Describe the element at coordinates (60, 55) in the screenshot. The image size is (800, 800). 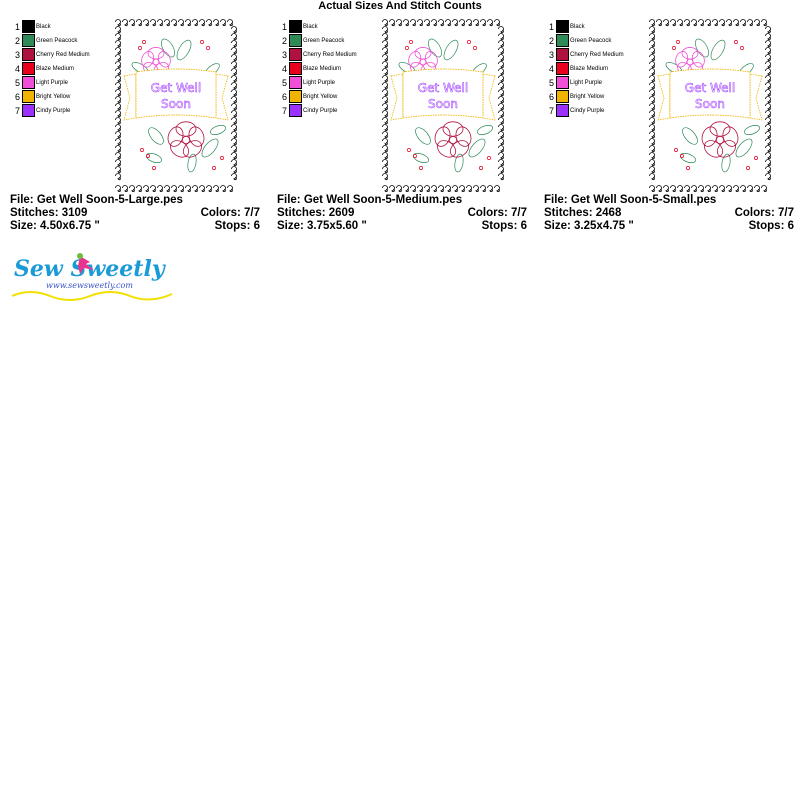
I see `swatch-row: 3 Cherry Red Medium` at that location.